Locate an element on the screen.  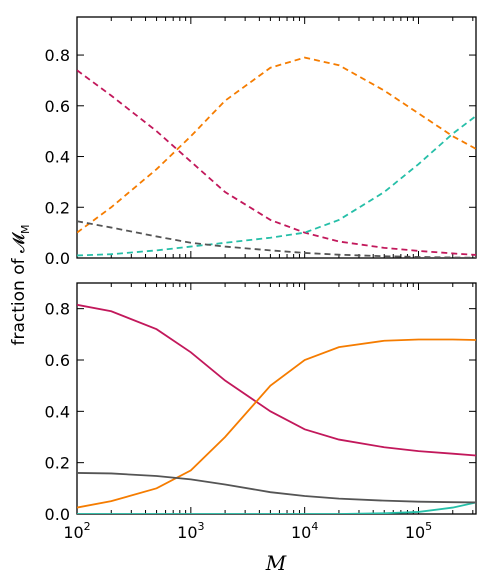
xtick-label: 10² is located at coordinates (76, 531).